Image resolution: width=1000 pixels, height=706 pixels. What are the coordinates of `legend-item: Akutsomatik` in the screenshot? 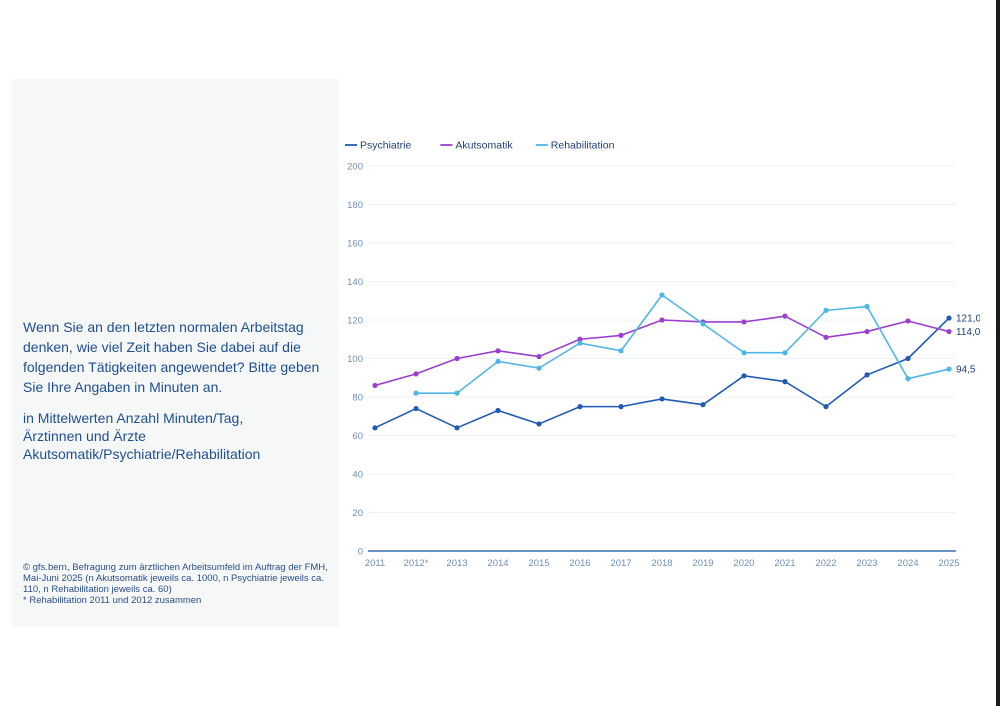 It's located at (476, 146).